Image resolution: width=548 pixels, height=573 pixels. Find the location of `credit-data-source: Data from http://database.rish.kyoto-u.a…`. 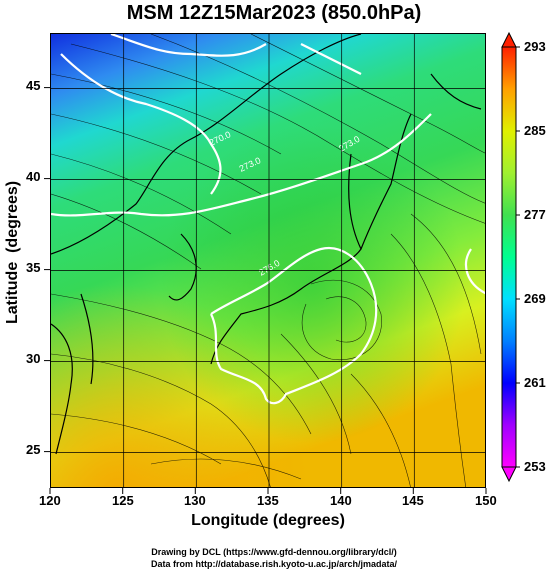

credit-data-source: Data from http://database.rish.kyoto-u.a… is located at coordinates (274, 564).